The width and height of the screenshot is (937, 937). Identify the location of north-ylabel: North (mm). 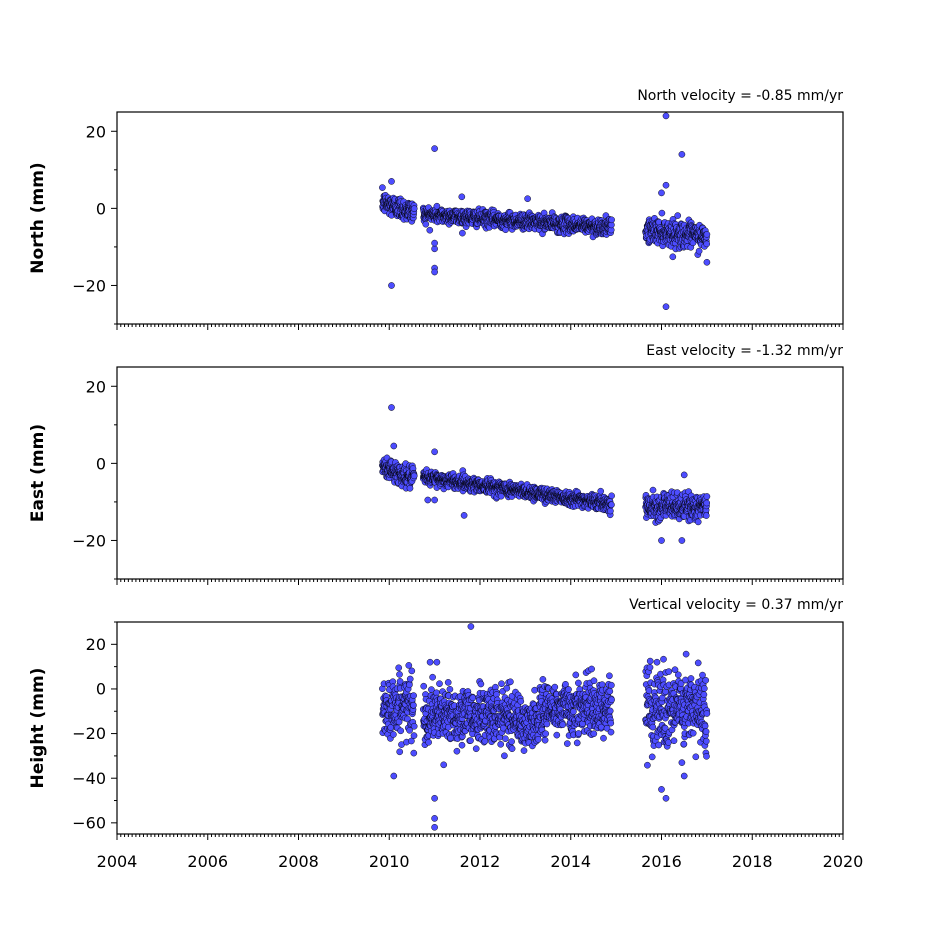
(38, 217).